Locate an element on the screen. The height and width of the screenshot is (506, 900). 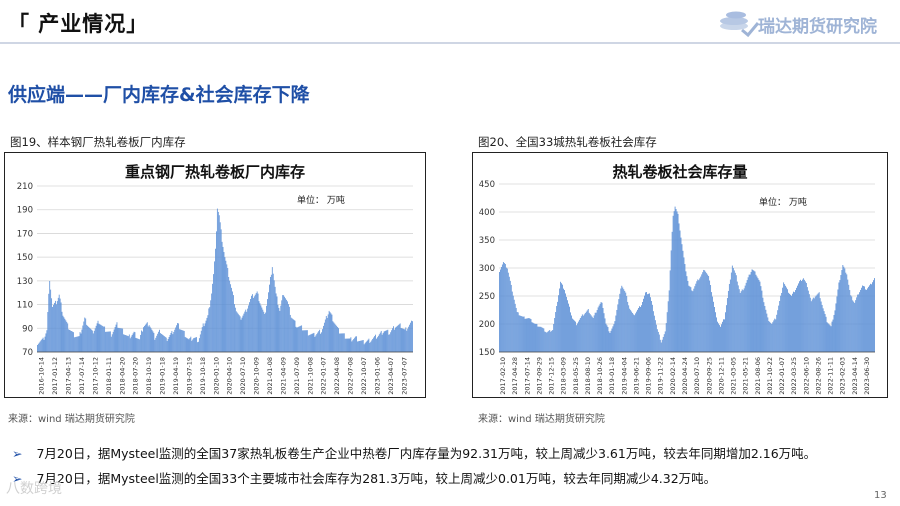
x-tick-label: 2019-10-18 is located at coordinates (203, 376).